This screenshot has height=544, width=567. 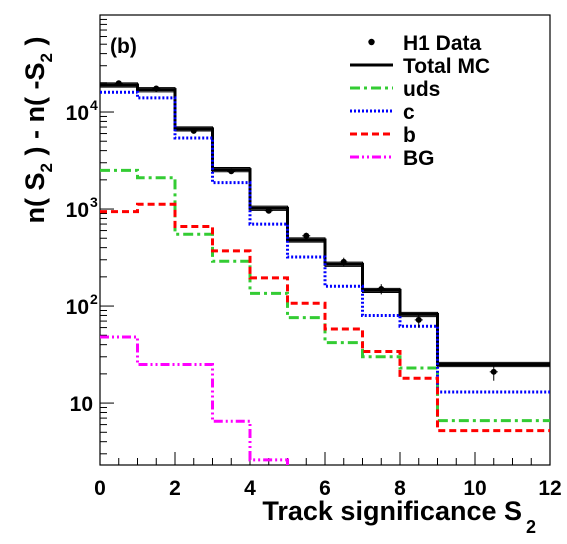 What do you see at coordinates (46, 167) in the screenshot?
I see `y-title-sub-1: 2` at bounding box center [46, 167].